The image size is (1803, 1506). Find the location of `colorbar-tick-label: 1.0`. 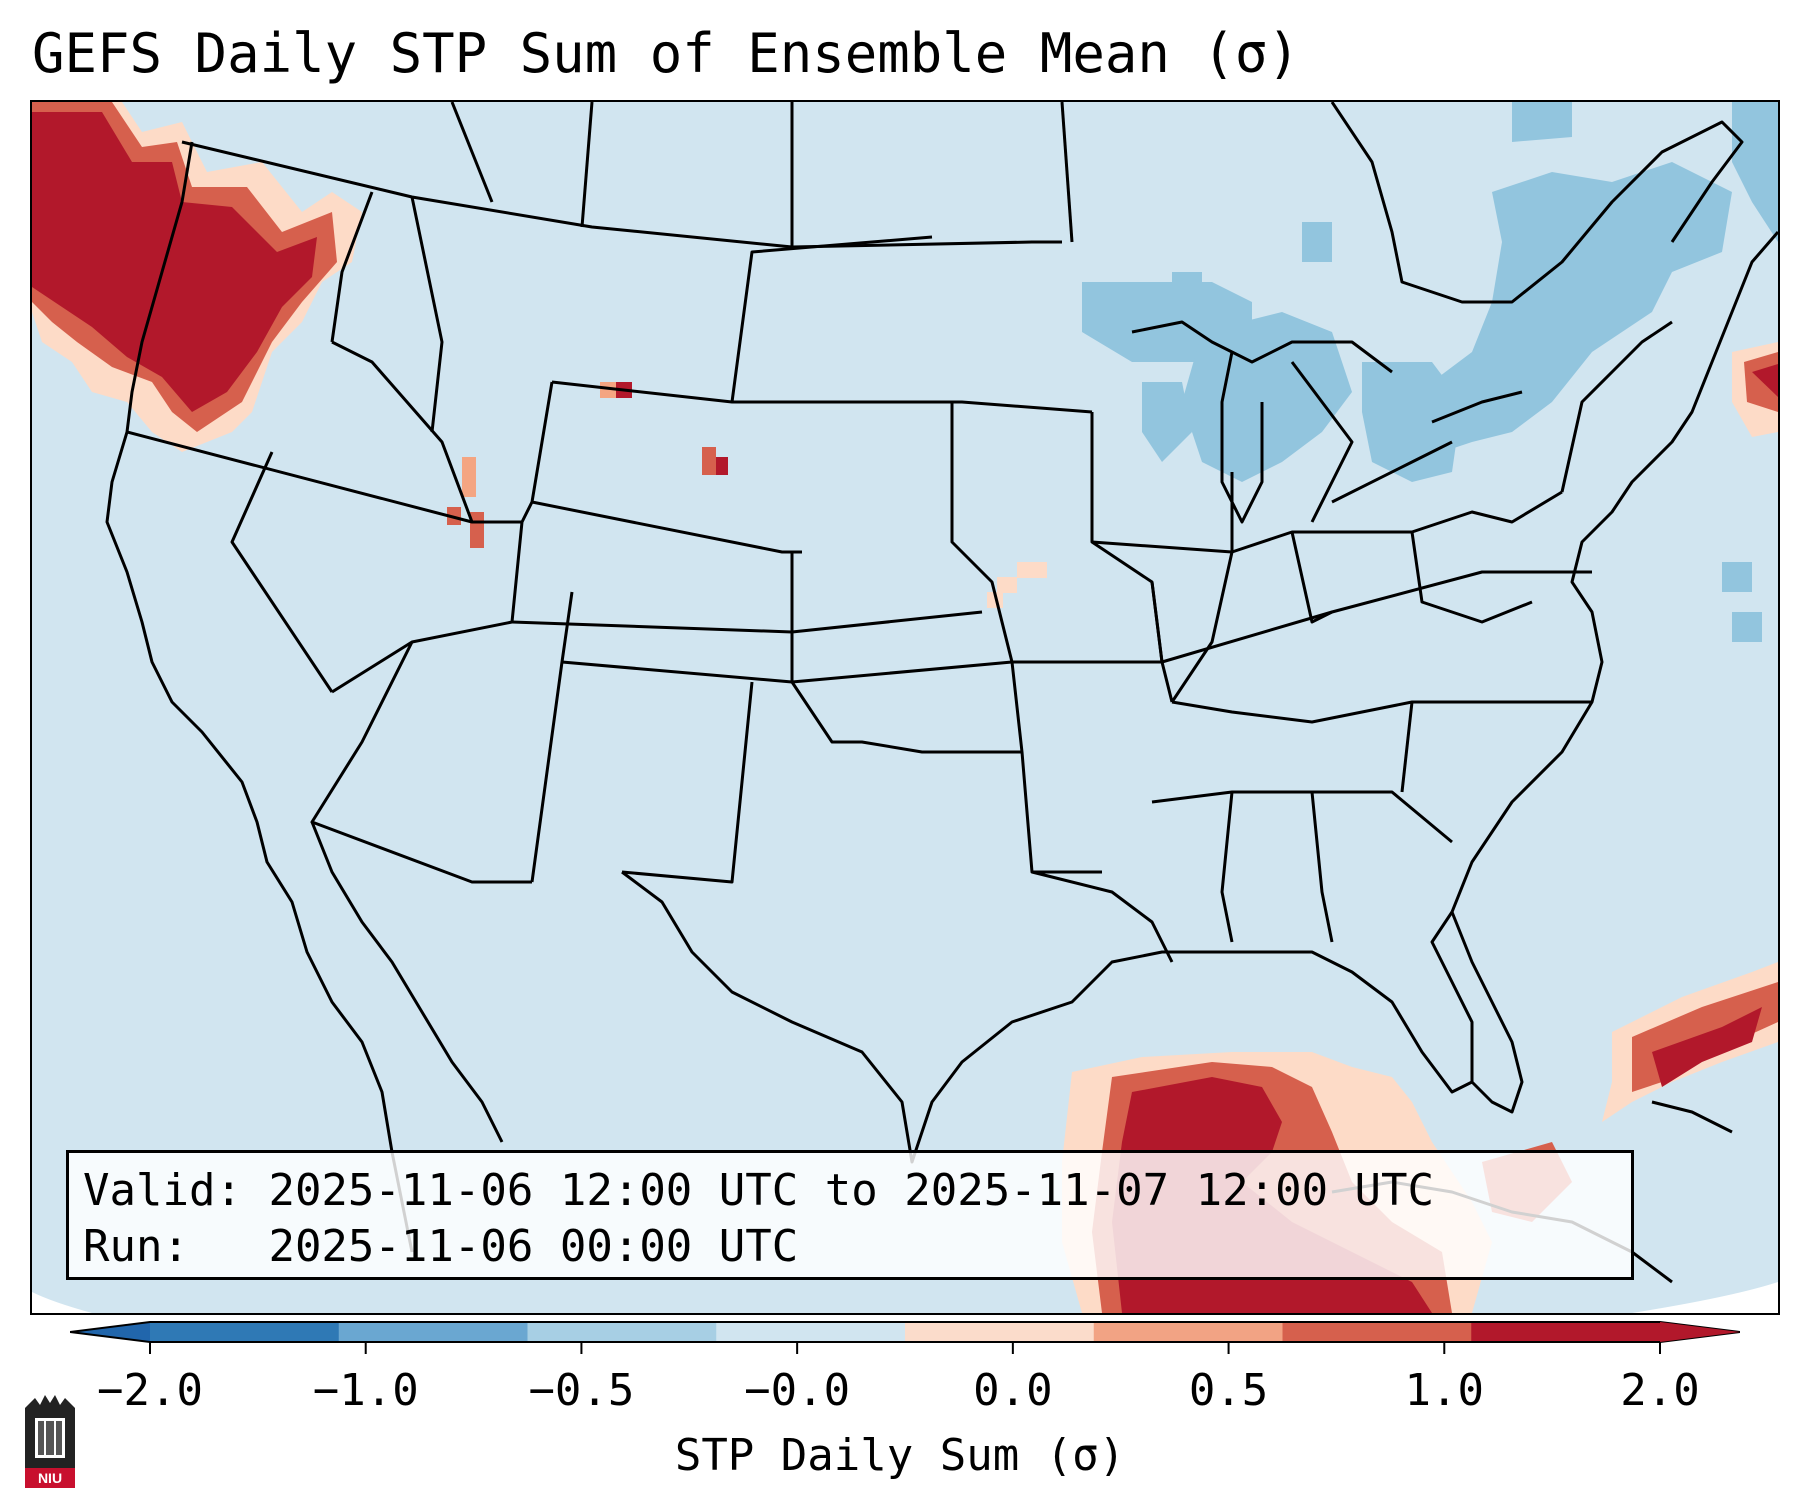

colorbar-tick-label: 1.0 is located at coordinates (1444, 1390).